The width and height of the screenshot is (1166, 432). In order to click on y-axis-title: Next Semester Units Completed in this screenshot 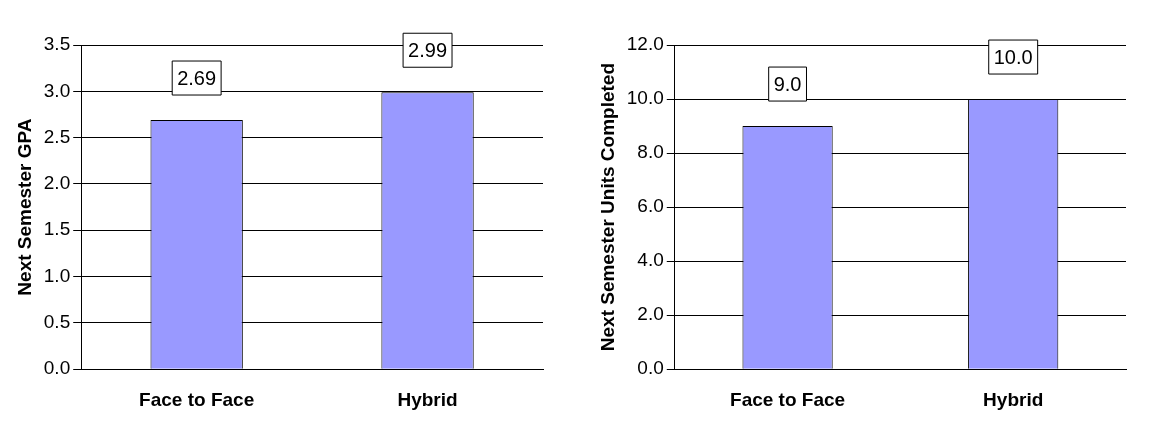, I will do `click(607, 207)`.